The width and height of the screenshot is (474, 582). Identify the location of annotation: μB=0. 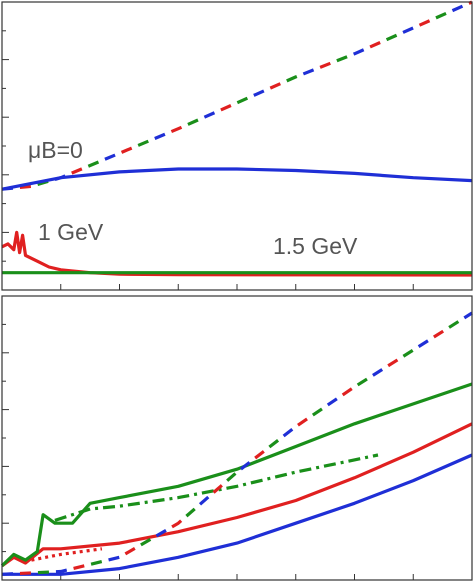
(55, 150).